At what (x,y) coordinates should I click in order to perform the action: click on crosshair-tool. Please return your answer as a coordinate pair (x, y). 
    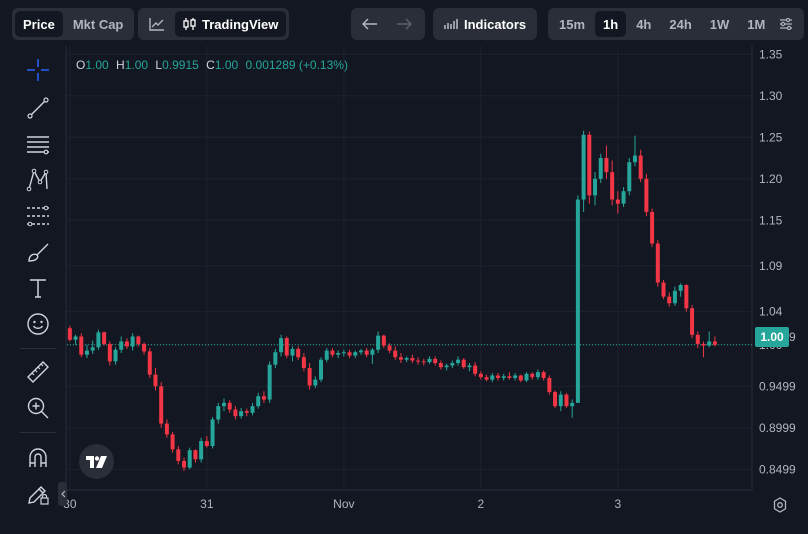
    Looking at the image, I should click on (38, 70).